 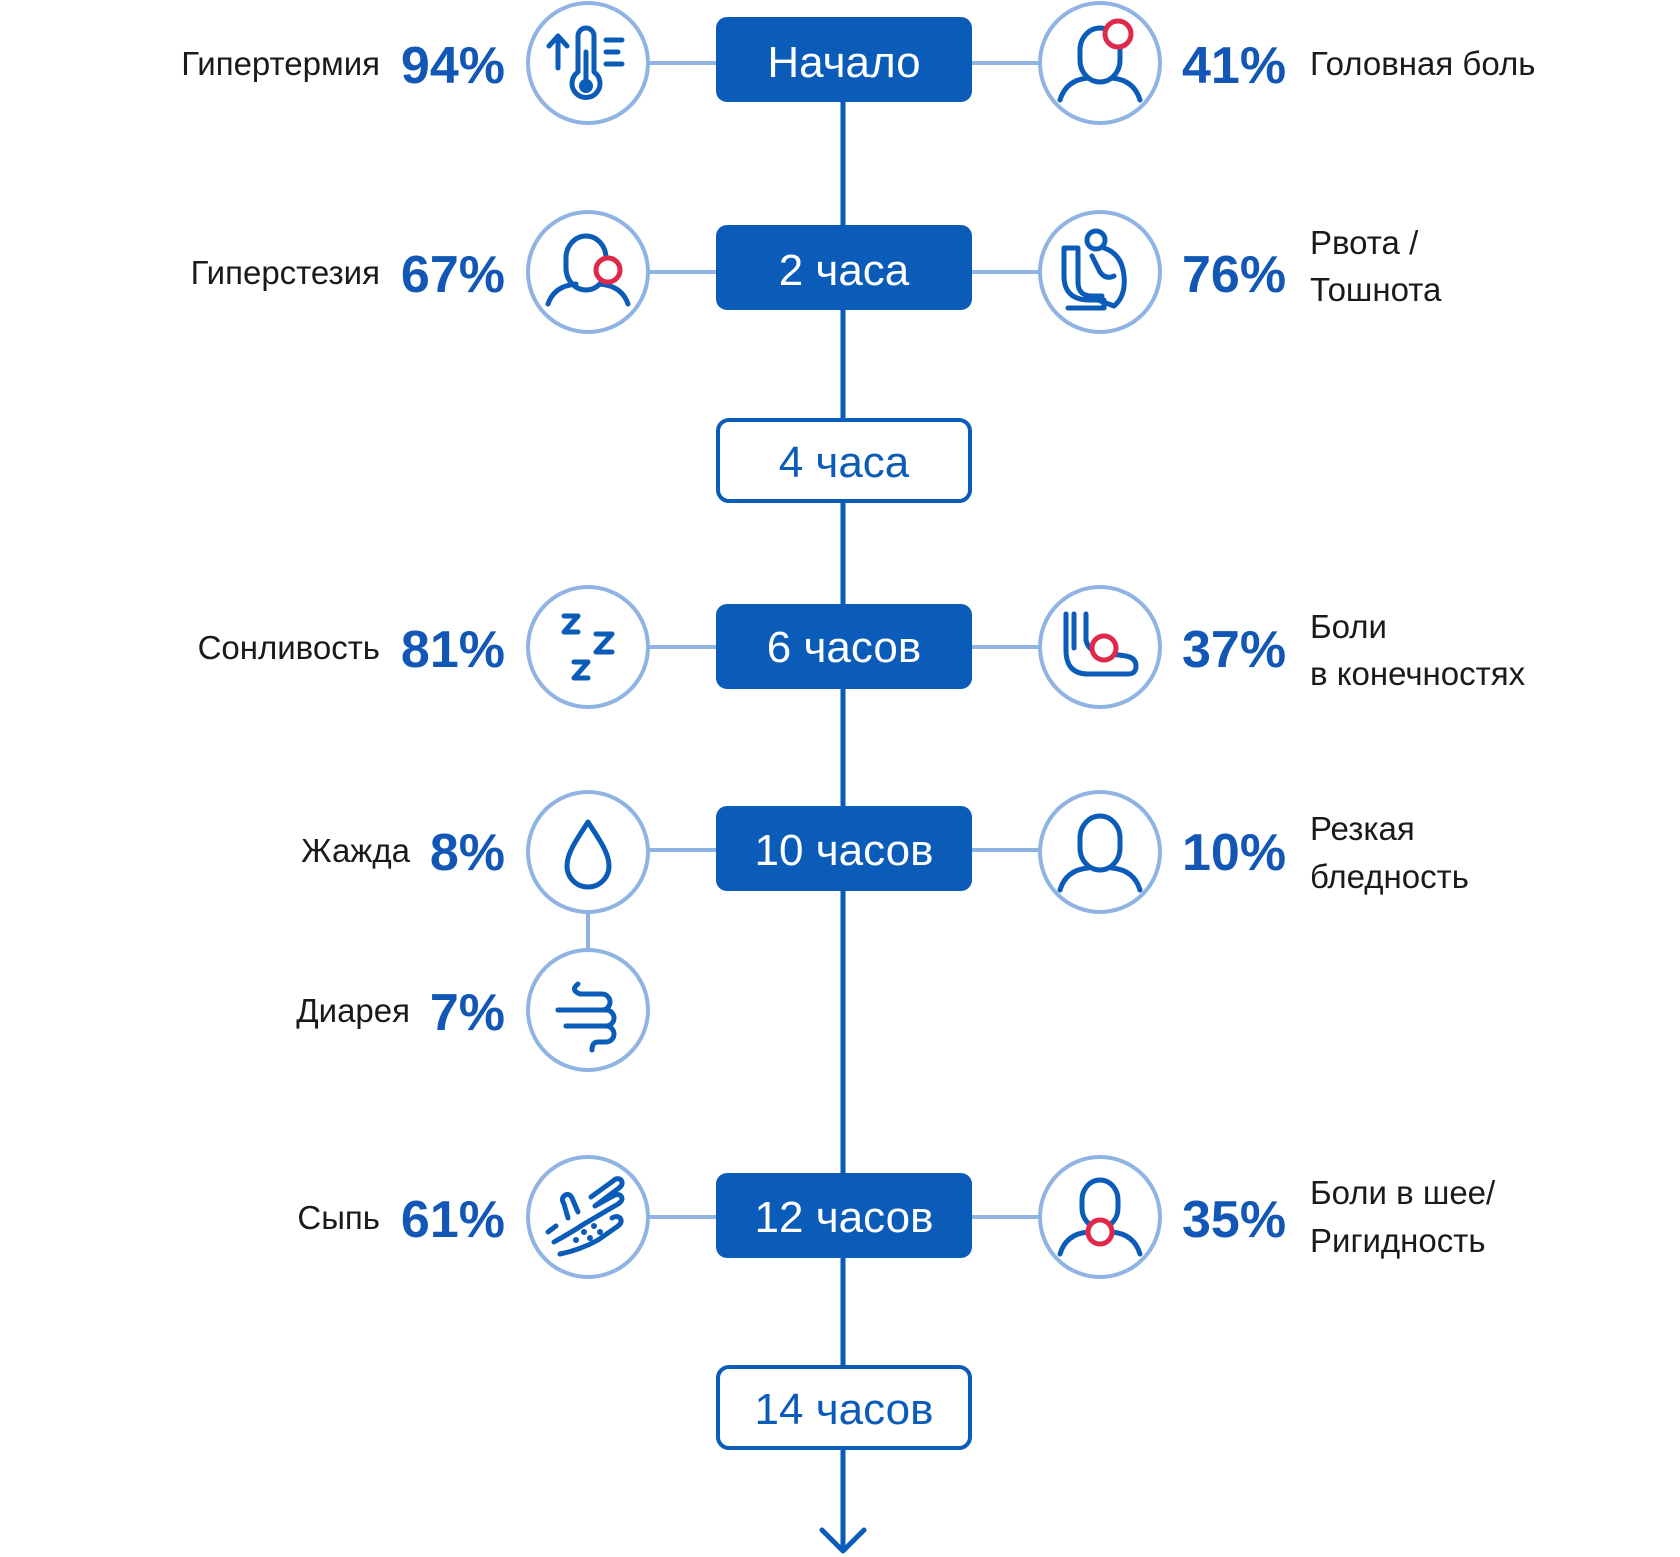 I want to click on symptom-label: Ригидность, so click(x=1398, y=1240).